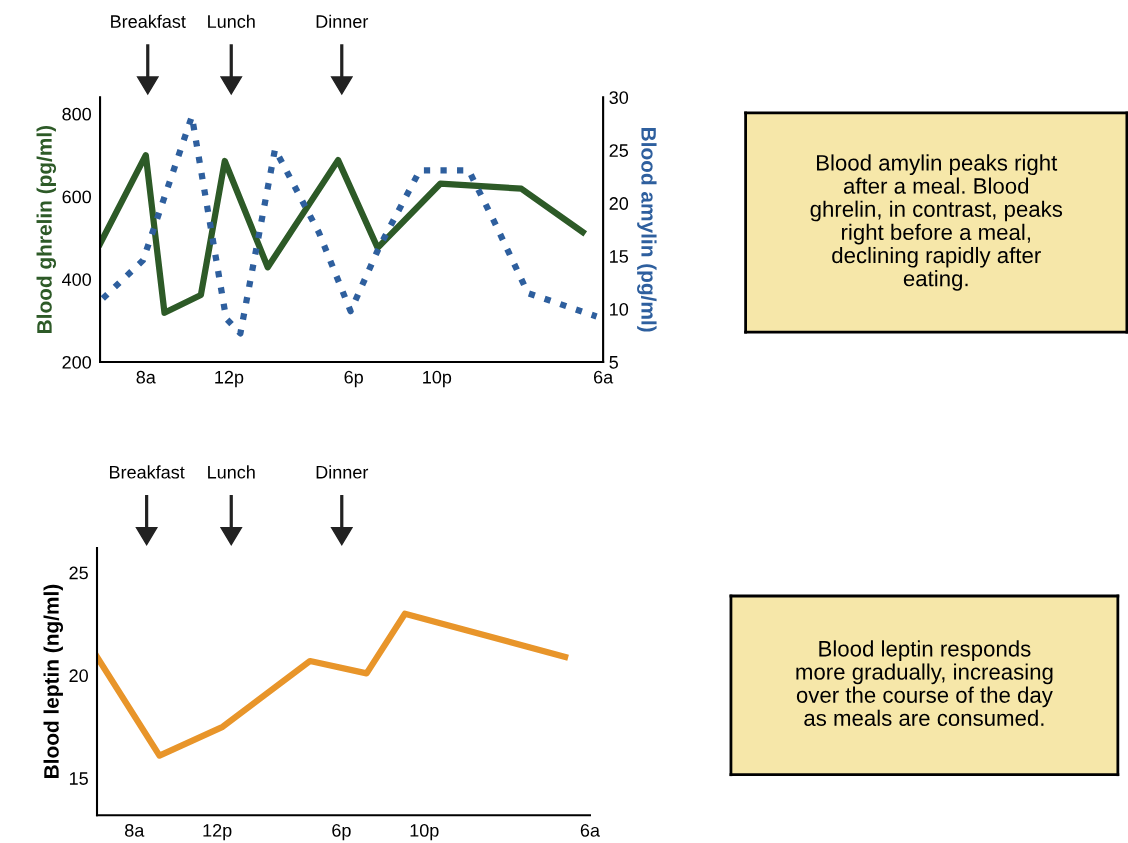 Image resolution: width=1128 pixels, height=843 pixels. What do you see at coordinates (924, 683) in the screenshot?
I see `text: Blood leptin responds more gradually, increasing over the course of the day as meals are consumed.` at bounding box center [924, 683].